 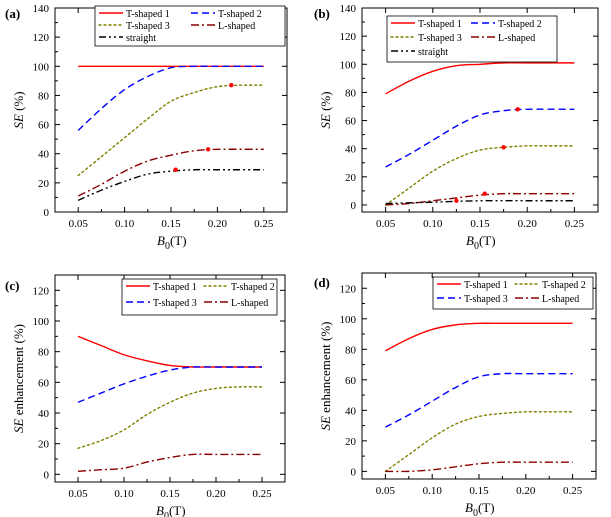 I want to click on panel-c-y-axis-label: SE enhancement (%), so click(x=18, y=378).